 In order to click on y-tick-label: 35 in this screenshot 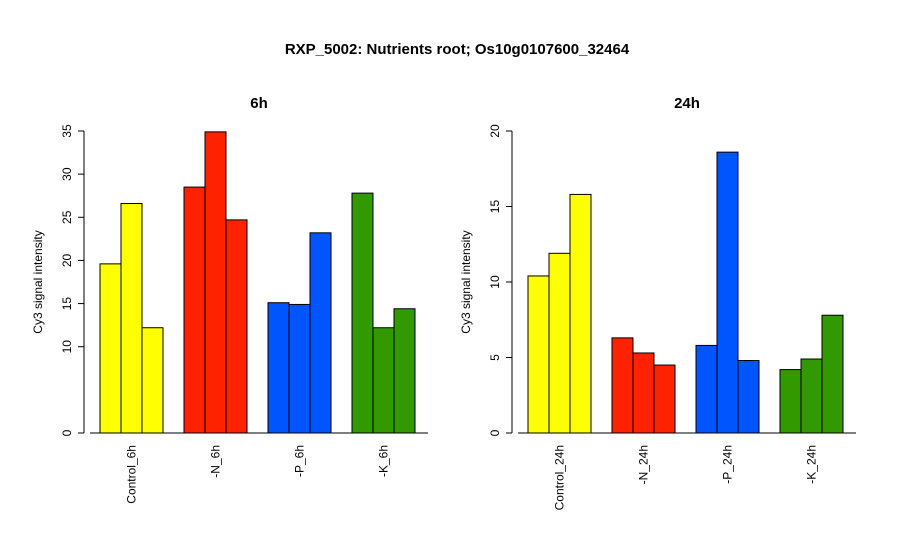, I will do `click(67, 131)`.